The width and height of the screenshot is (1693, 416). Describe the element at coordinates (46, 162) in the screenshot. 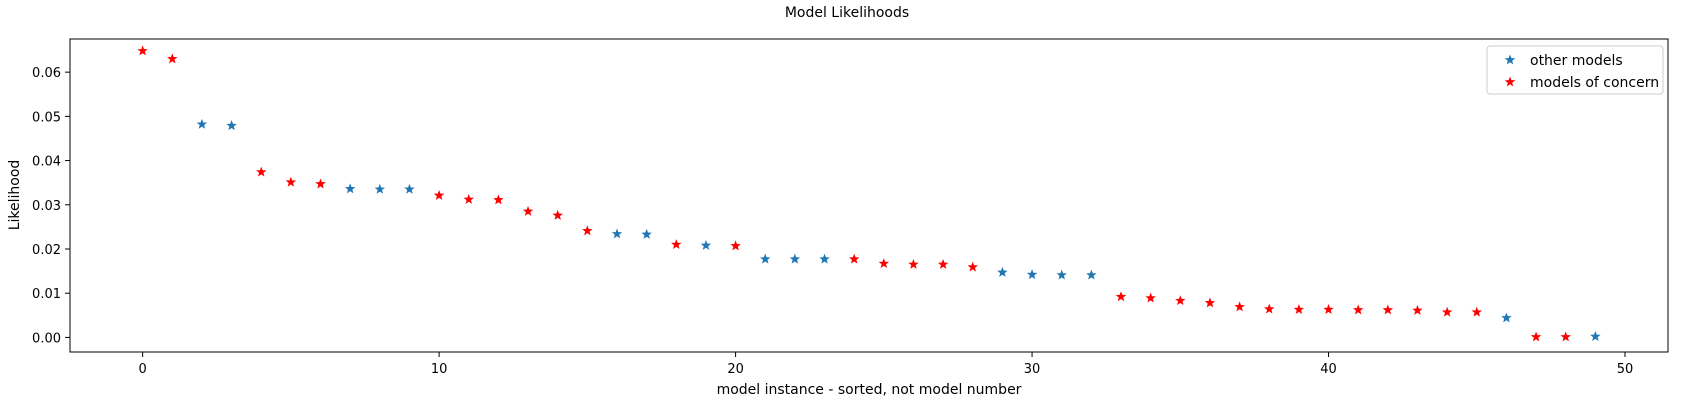

I see `y-tick-label: 0.04` at that location.